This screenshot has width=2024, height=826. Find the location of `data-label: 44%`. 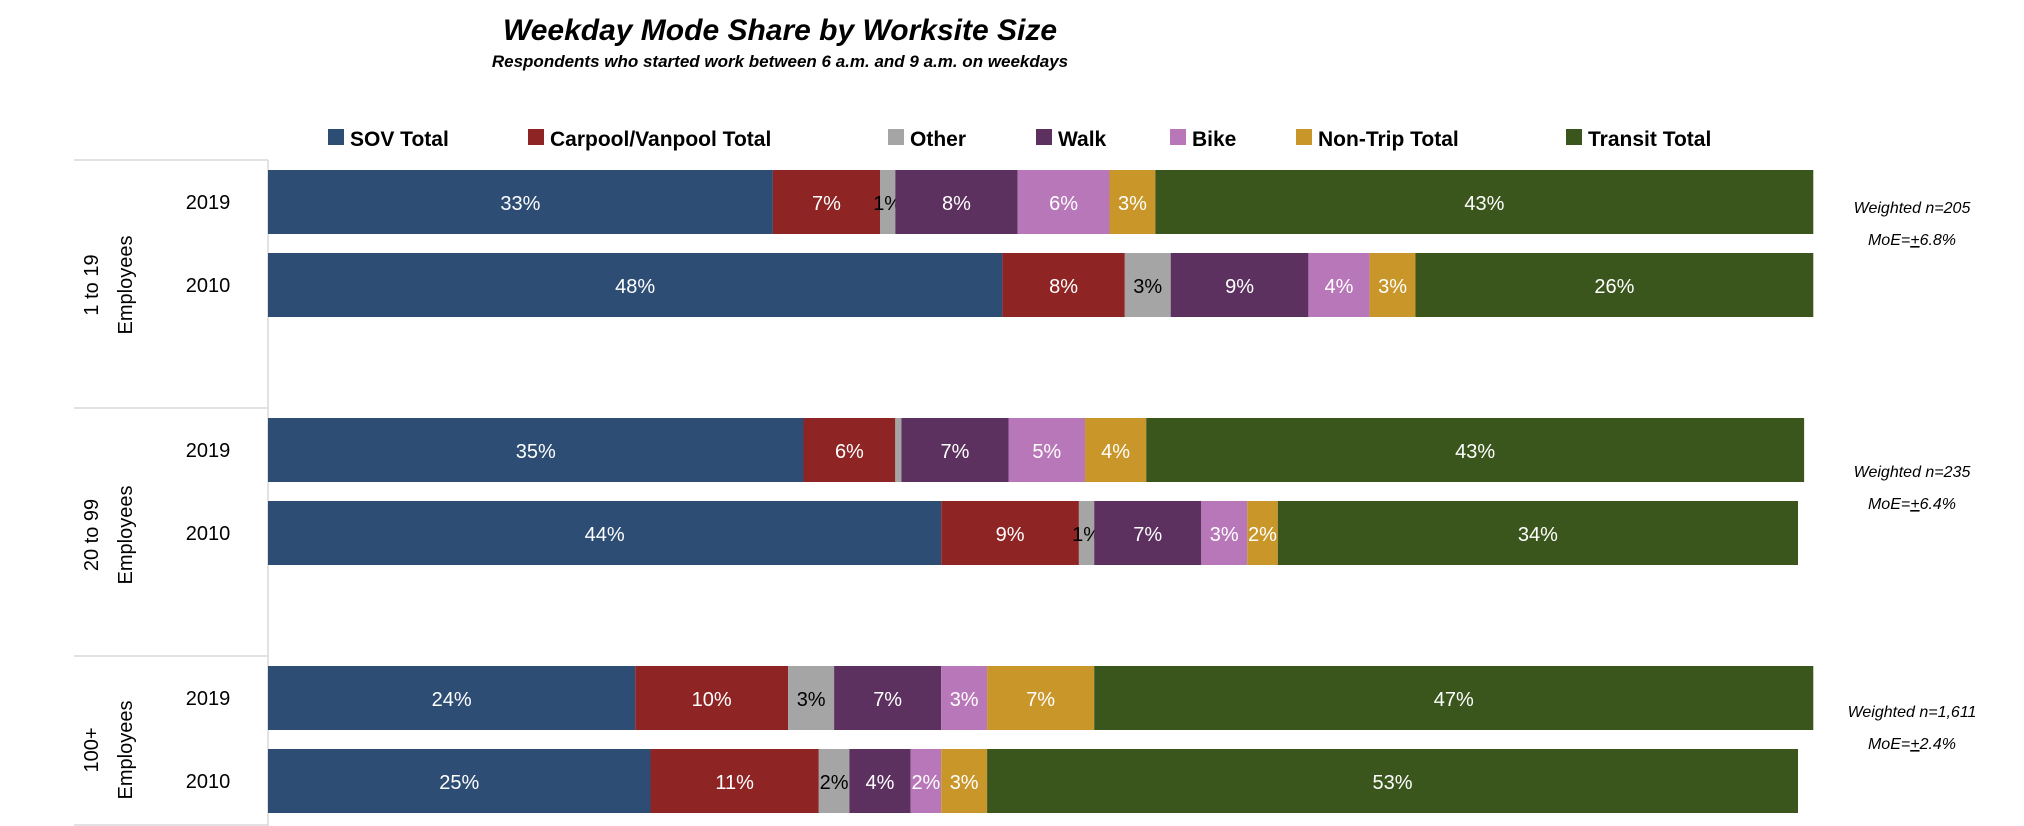

data-label: 44% is located at coordinates (605, 535).